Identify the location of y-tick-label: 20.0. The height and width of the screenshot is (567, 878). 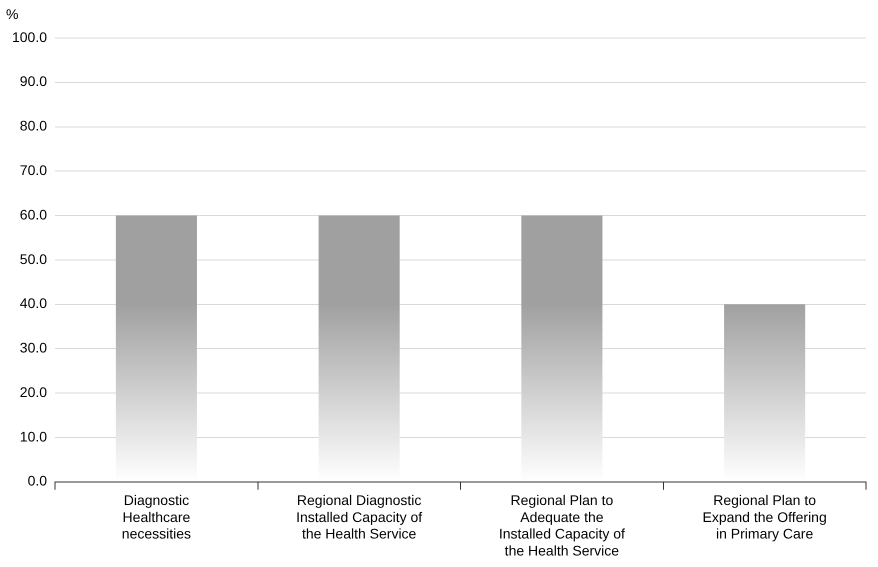
(34, 392).